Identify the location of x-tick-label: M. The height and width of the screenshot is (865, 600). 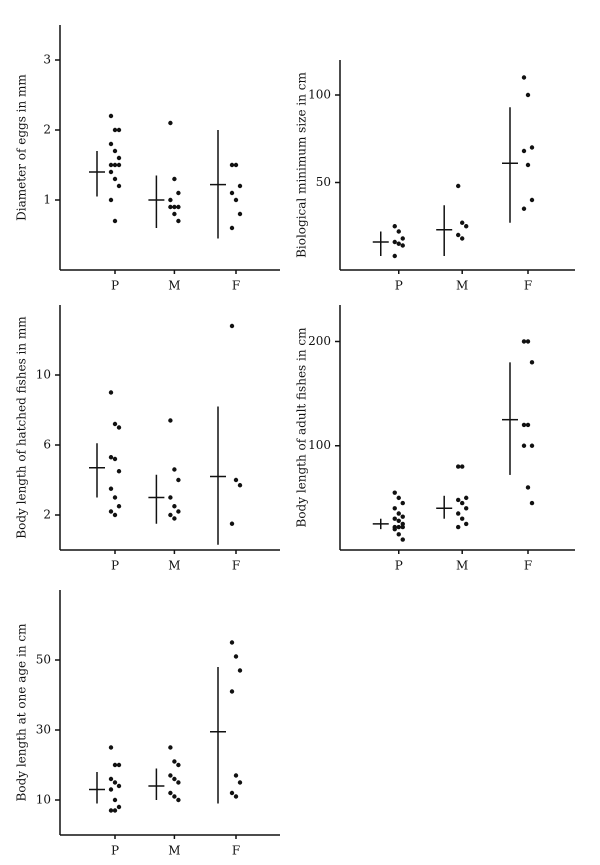
(462, 566).